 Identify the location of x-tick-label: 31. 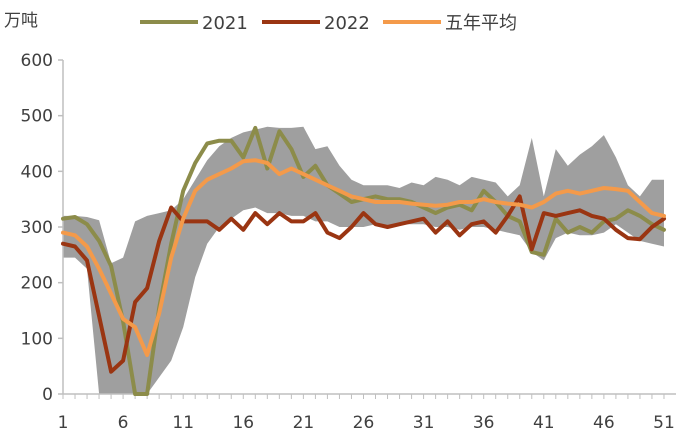
(424, 423).